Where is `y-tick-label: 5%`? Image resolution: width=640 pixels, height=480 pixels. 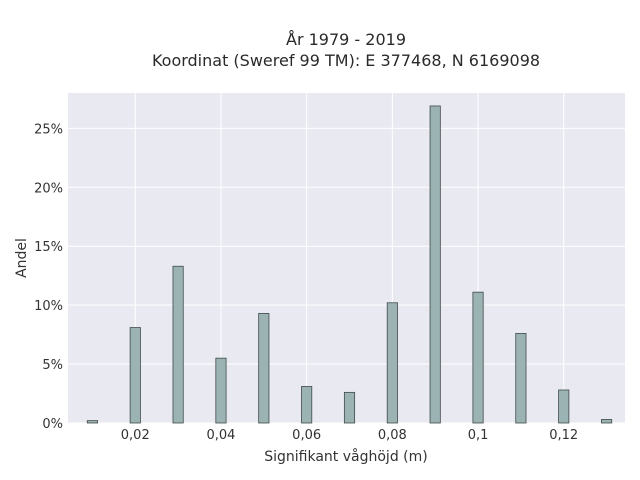 y-tick-label: 5% is located at coordinates (52, 365).